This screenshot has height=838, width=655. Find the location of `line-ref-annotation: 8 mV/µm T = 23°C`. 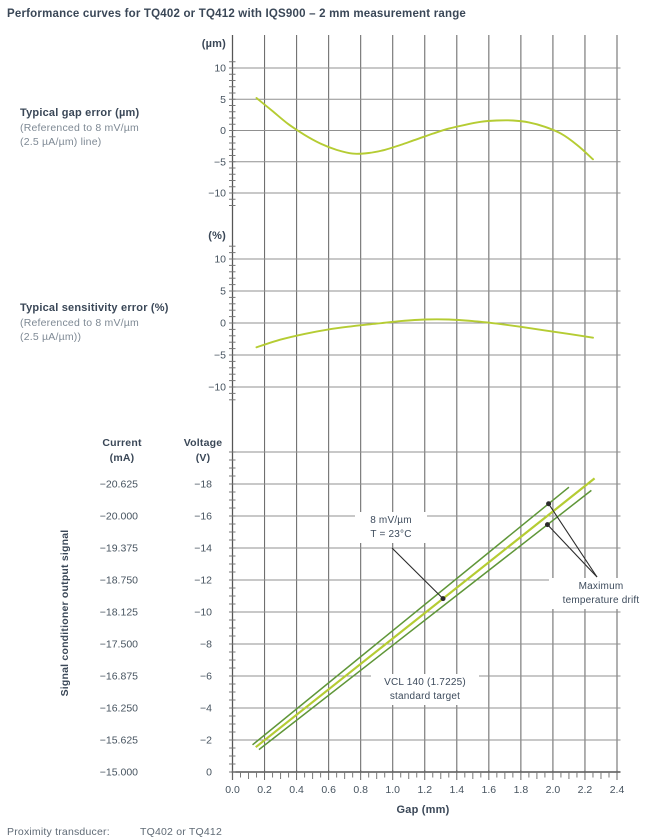

line-ref-annotation: 8 mV/µm T = 23°C is located at coordinates (391, 527).